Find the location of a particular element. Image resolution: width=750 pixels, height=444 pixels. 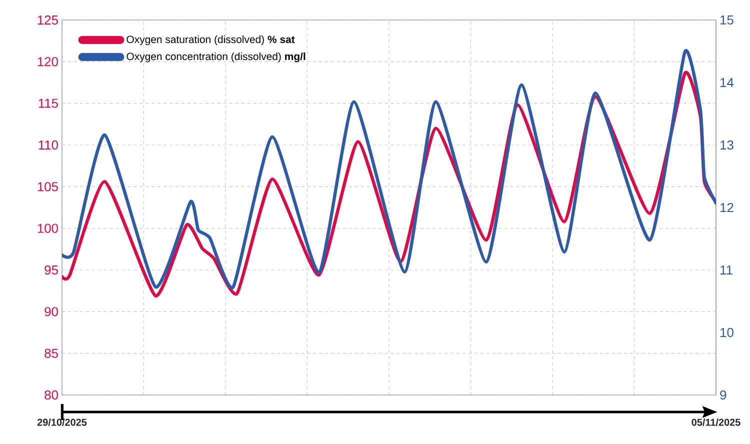

y2-tick-label: 12 is located at coordinates (727, 207).